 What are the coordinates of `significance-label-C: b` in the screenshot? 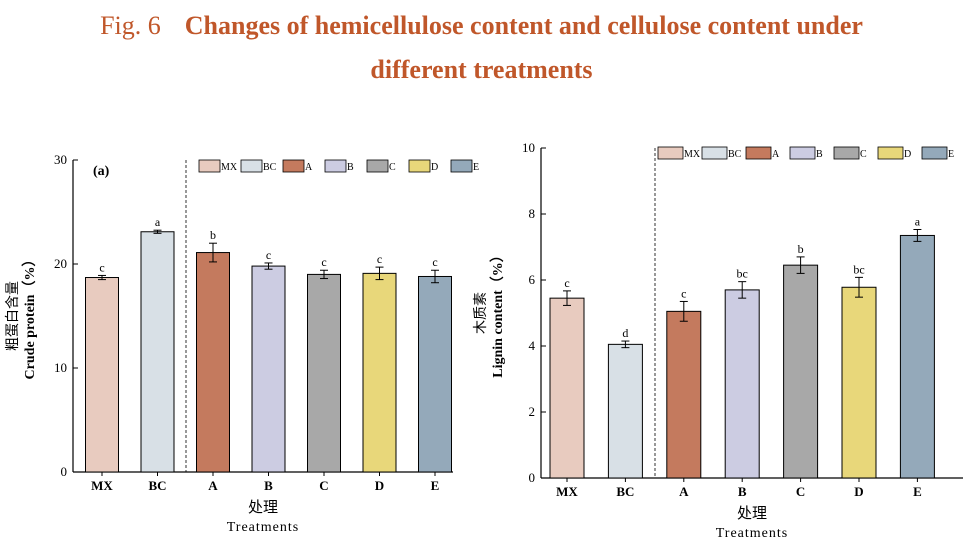 It's located at (801, 249).